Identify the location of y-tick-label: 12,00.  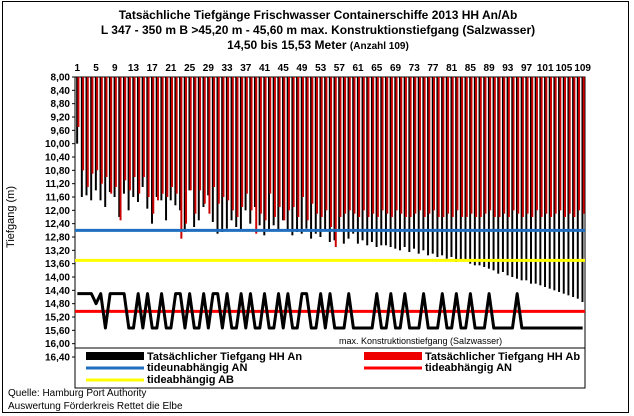
(57, 211).